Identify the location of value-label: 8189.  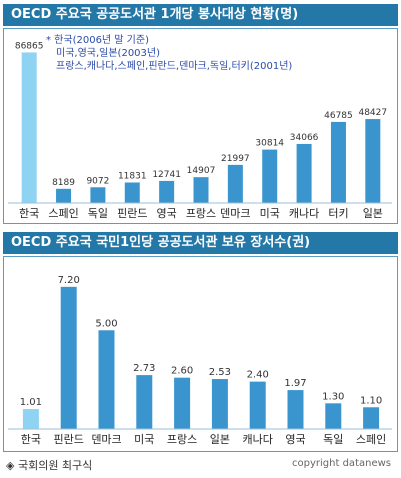
(63, 183).